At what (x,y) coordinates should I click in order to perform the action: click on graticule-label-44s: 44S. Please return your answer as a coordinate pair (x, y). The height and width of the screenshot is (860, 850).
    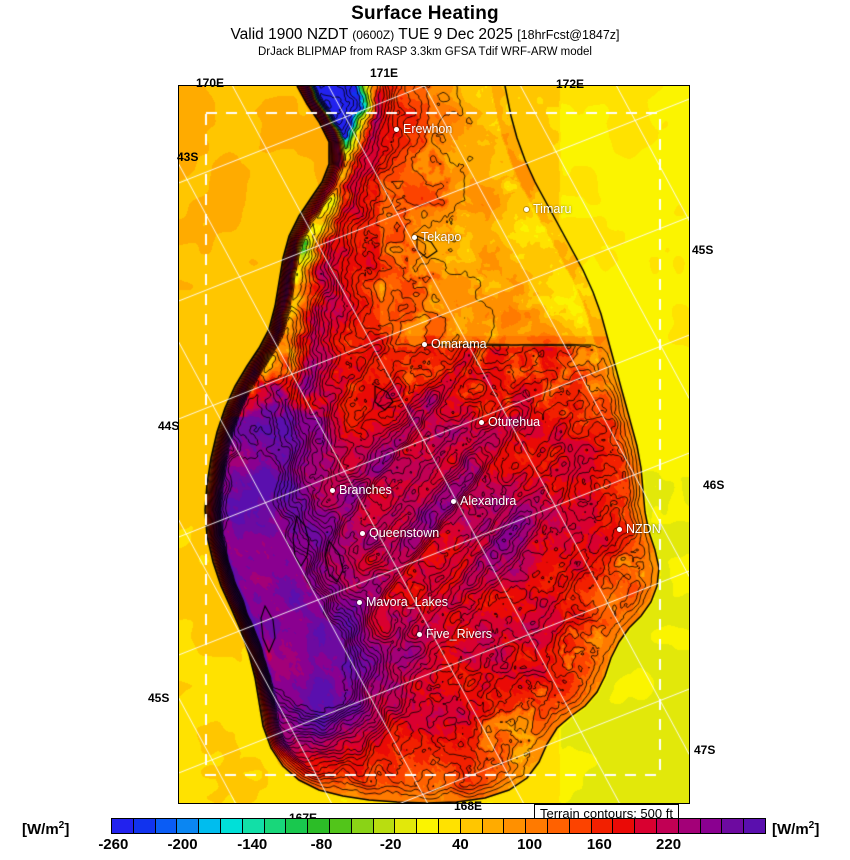
    Looking at the image, I should click on (169, 426).